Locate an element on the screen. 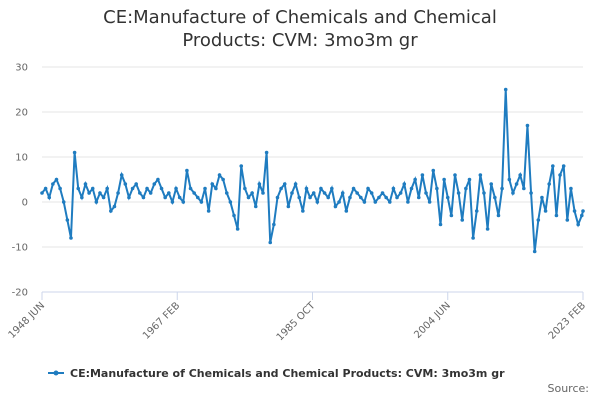  y-tick-label: 10 is located at coordinates (21, 158).